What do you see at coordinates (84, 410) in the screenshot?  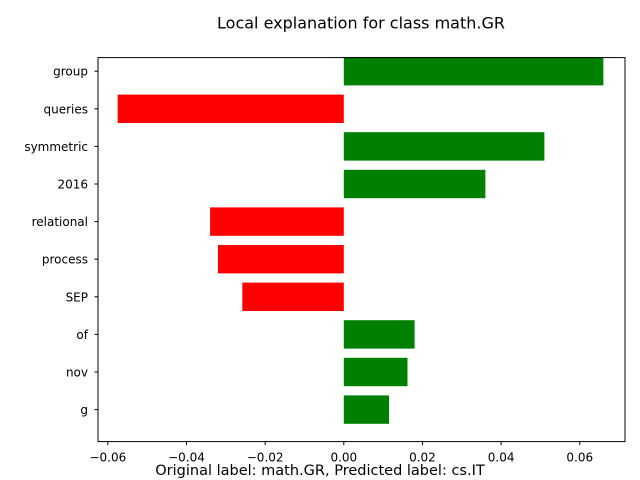 I see `y-tick-label: g` at bounding box center [84, 410].